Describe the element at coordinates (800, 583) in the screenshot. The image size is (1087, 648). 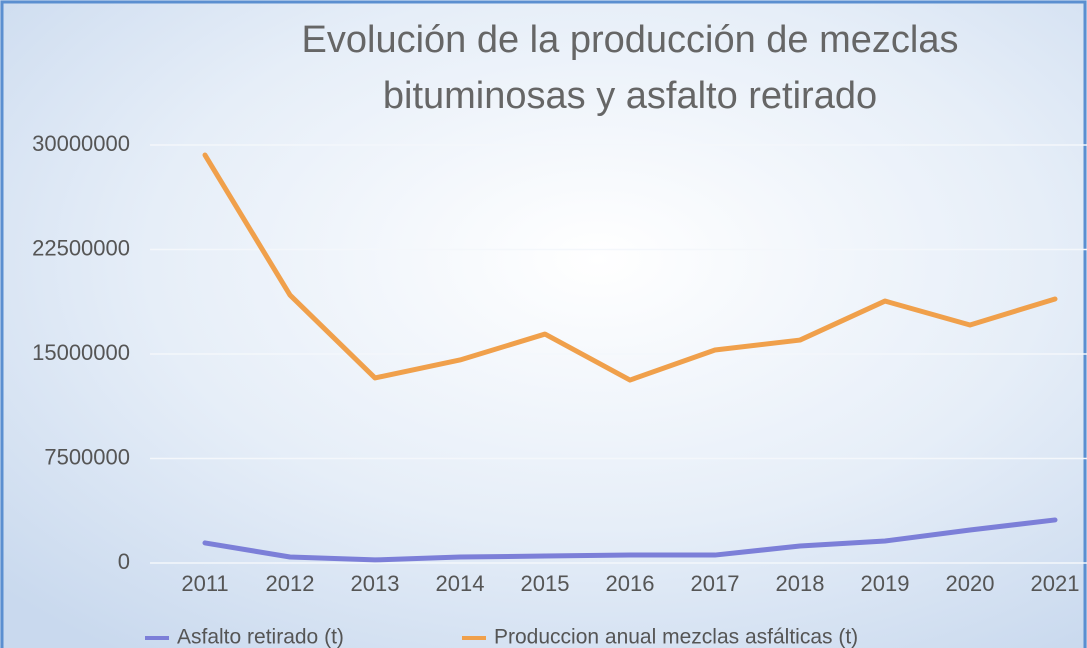
I see `x-tick-label: 2018` at that location.